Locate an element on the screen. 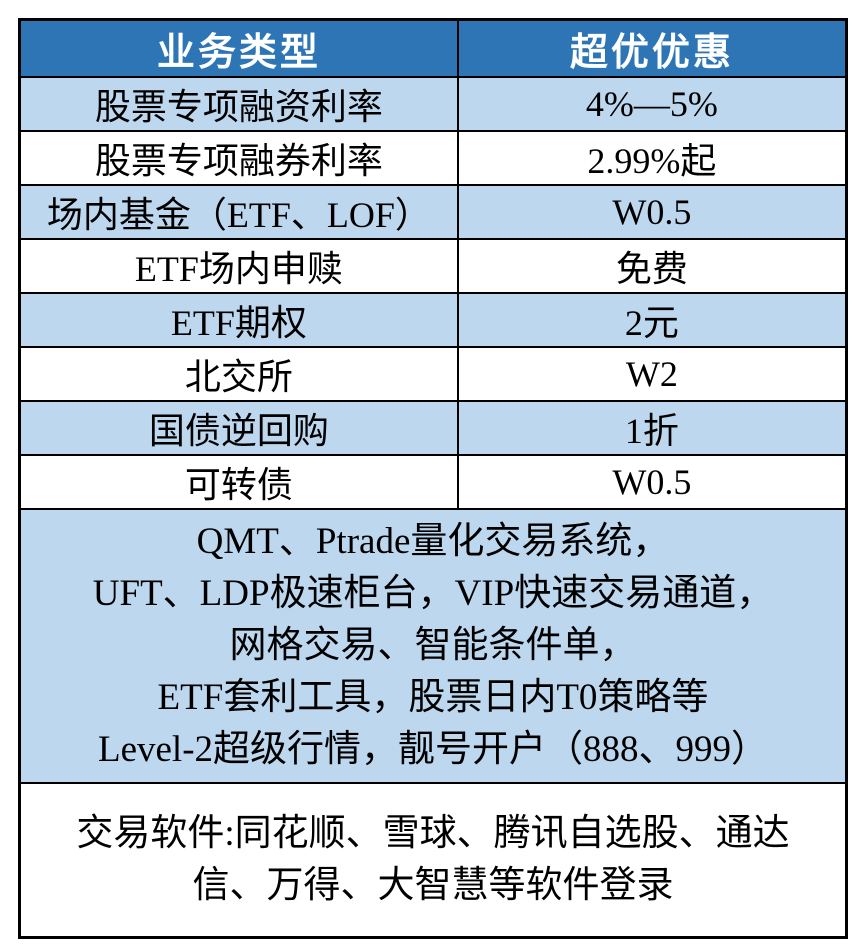 The height and width of the screenshot is (950, 866). software-line: 交易软件:同花顺、雪球、腾讯自选股、通达 is located at coordinates (433, 833).